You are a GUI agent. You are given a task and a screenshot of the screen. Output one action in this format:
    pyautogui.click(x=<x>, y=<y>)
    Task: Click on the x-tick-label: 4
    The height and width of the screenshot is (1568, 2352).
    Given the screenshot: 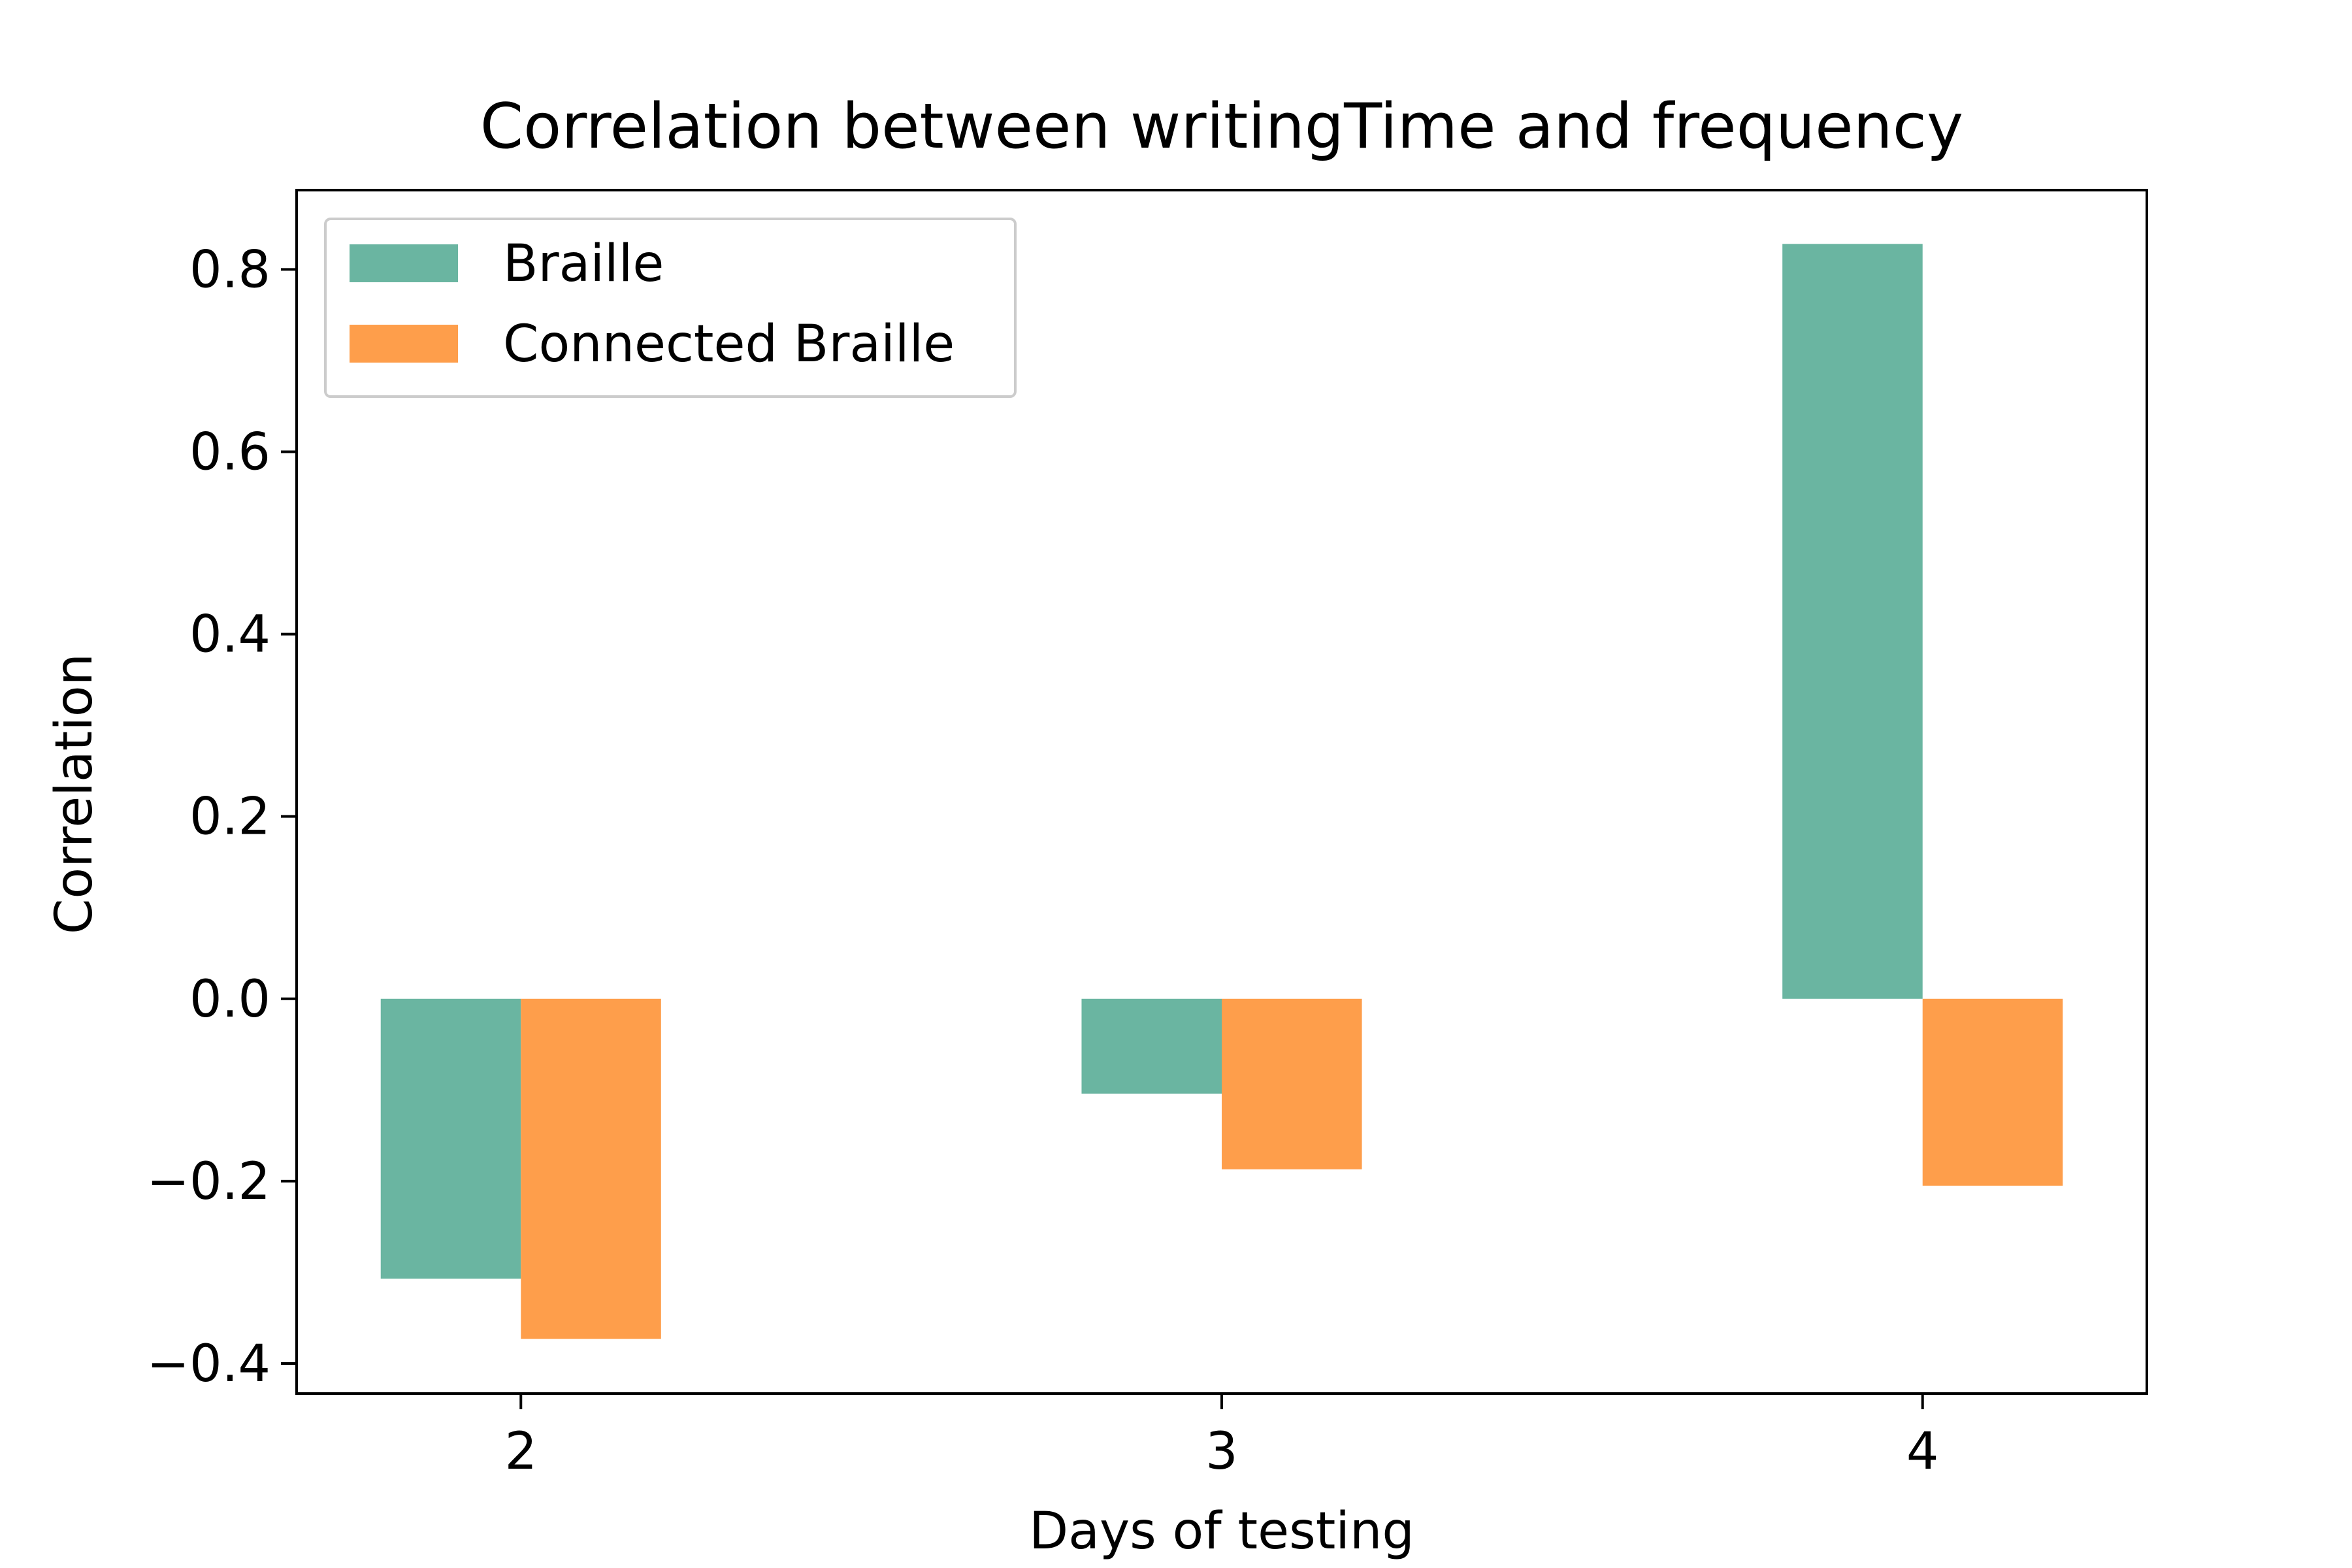 What is the action you would take?
    pyautogui.click(x=1922, y=1451)
    